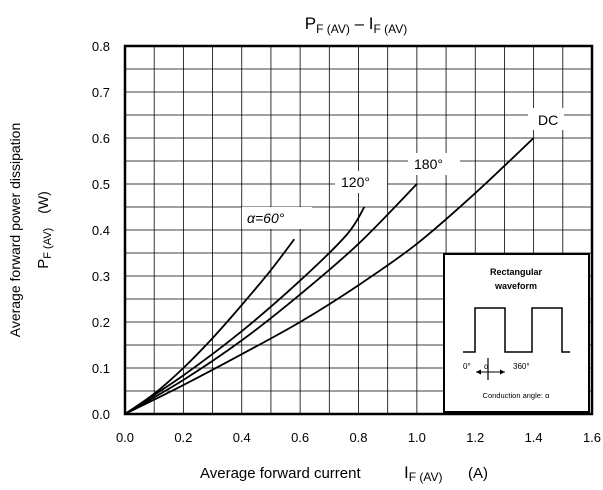  What do you see at coordinates (44, 230) in the screenshot?
I see `y-axis-label-line2: PF (AV)(W)` at bounding box center [44, 230].